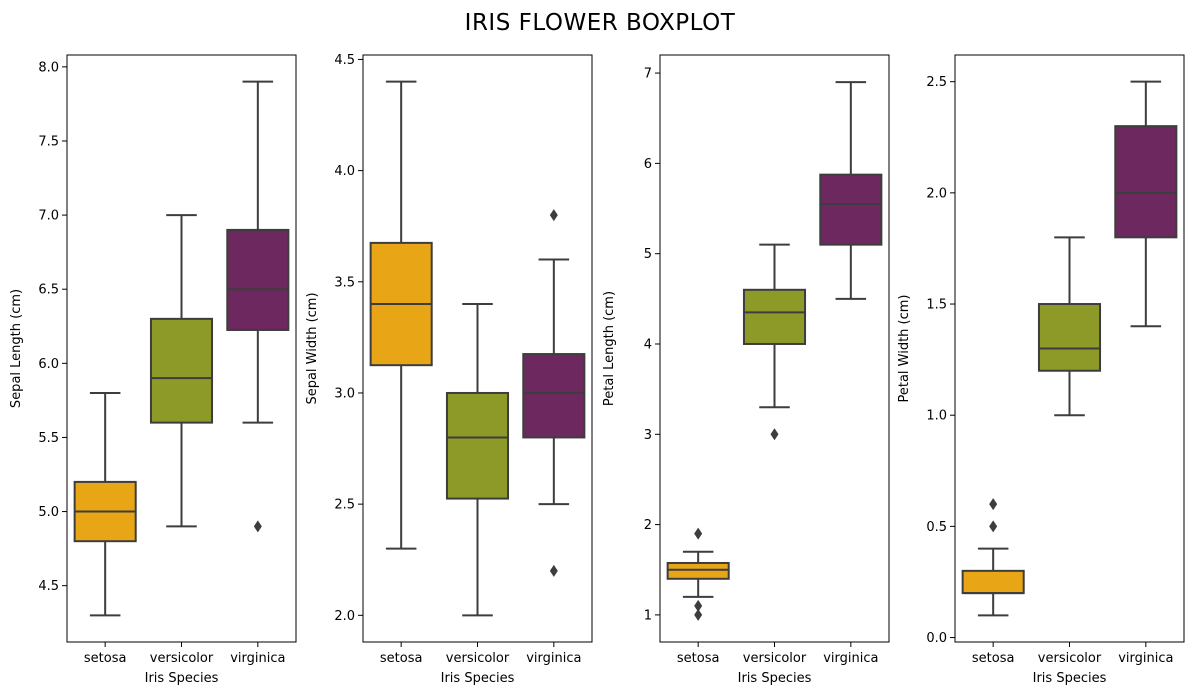 This screenshot has width=1200, height=700. I want to click on y-tick-label: 1.5, so click(936, 305).